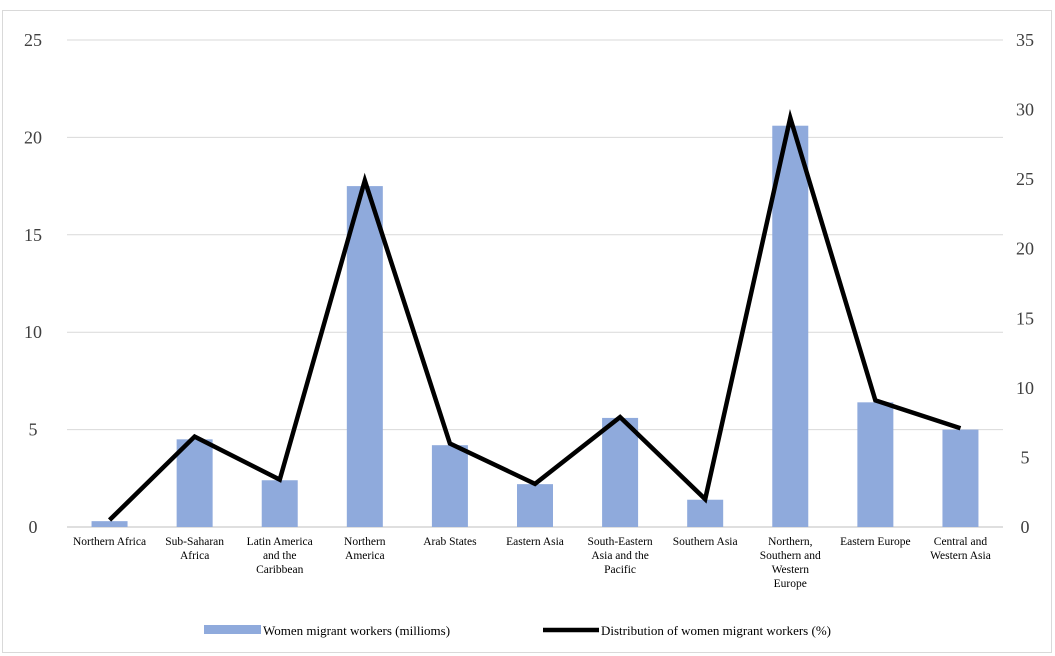 This screenshot has height=656, width=1055. Describe the element at coordinates (1025, 388) in the screenshot. I see `right-tick-label: 10` at that location.